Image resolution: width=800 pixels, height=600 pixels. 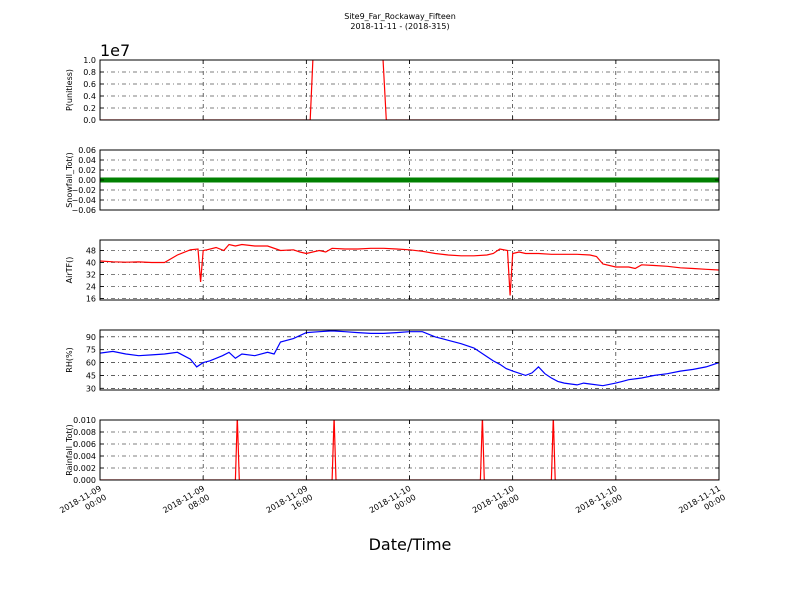 What do you see at coordinates (83, 190) in the screenshot?
I see `y-tick-label: −0.02` at bounding box center [83, 190].